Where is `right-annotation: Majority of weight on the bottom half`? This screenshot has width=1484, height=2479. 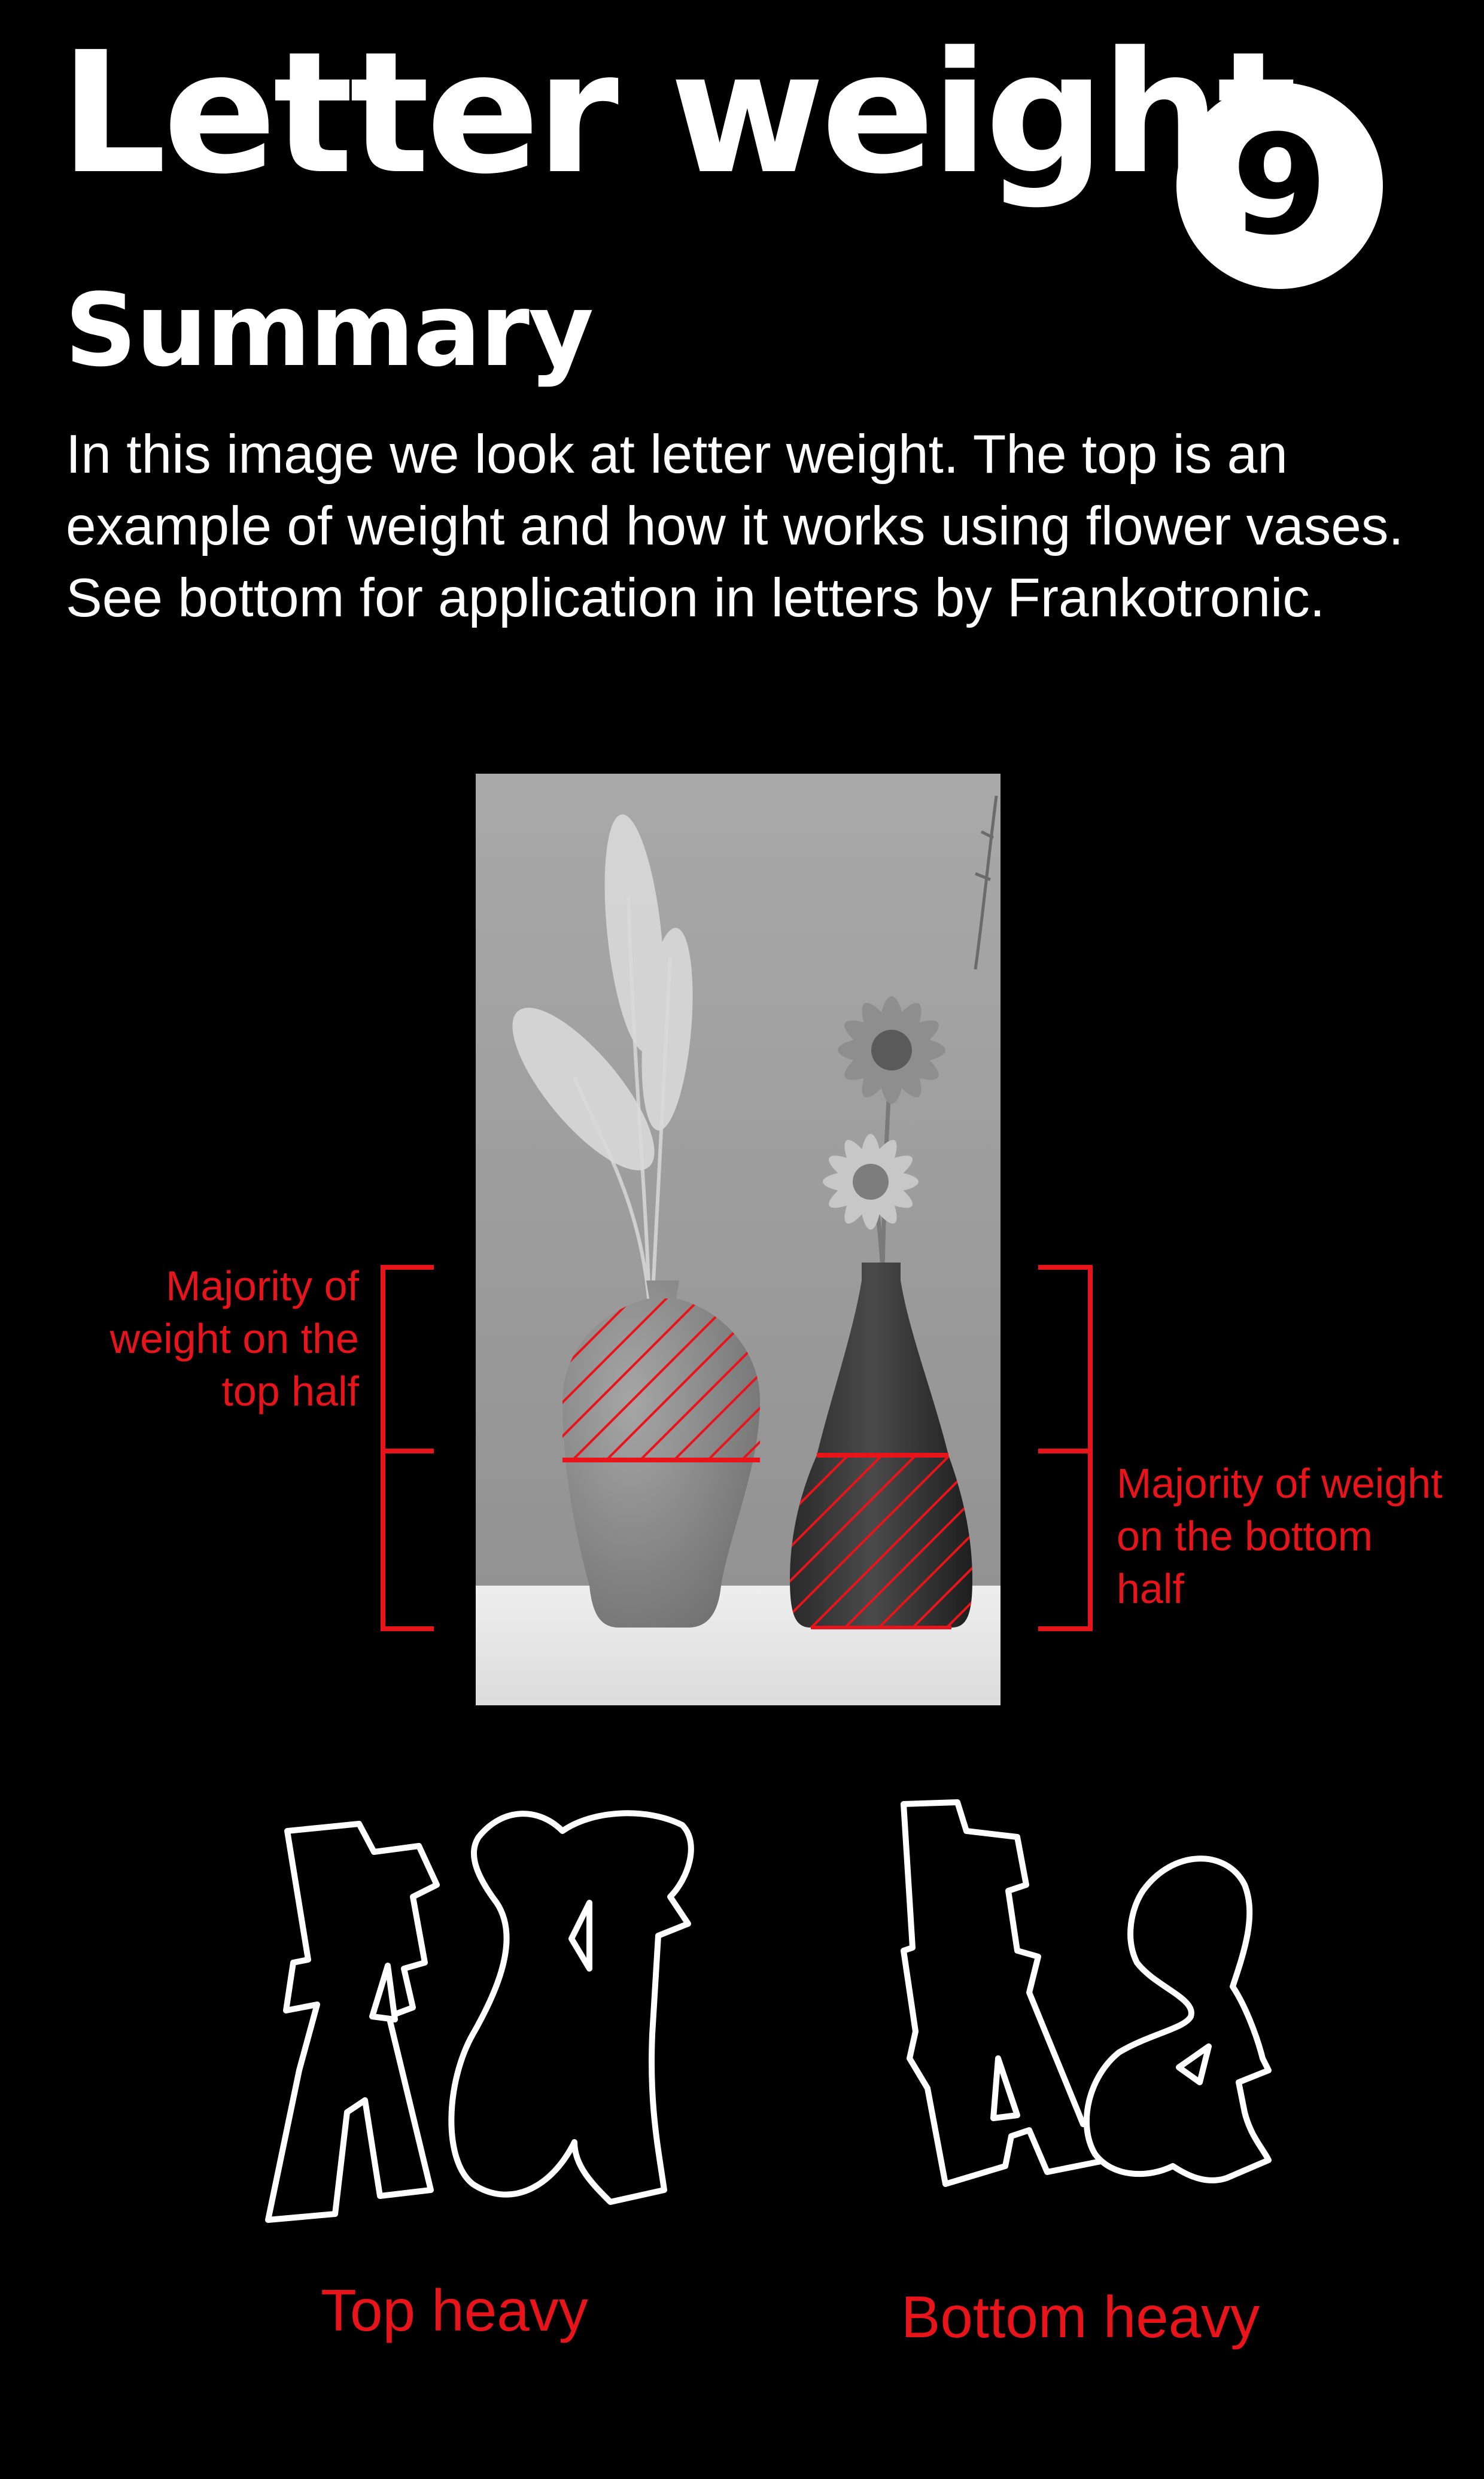 right-annotation: Majority of weight on the bottom half is located at coordinates (1280, 1536).